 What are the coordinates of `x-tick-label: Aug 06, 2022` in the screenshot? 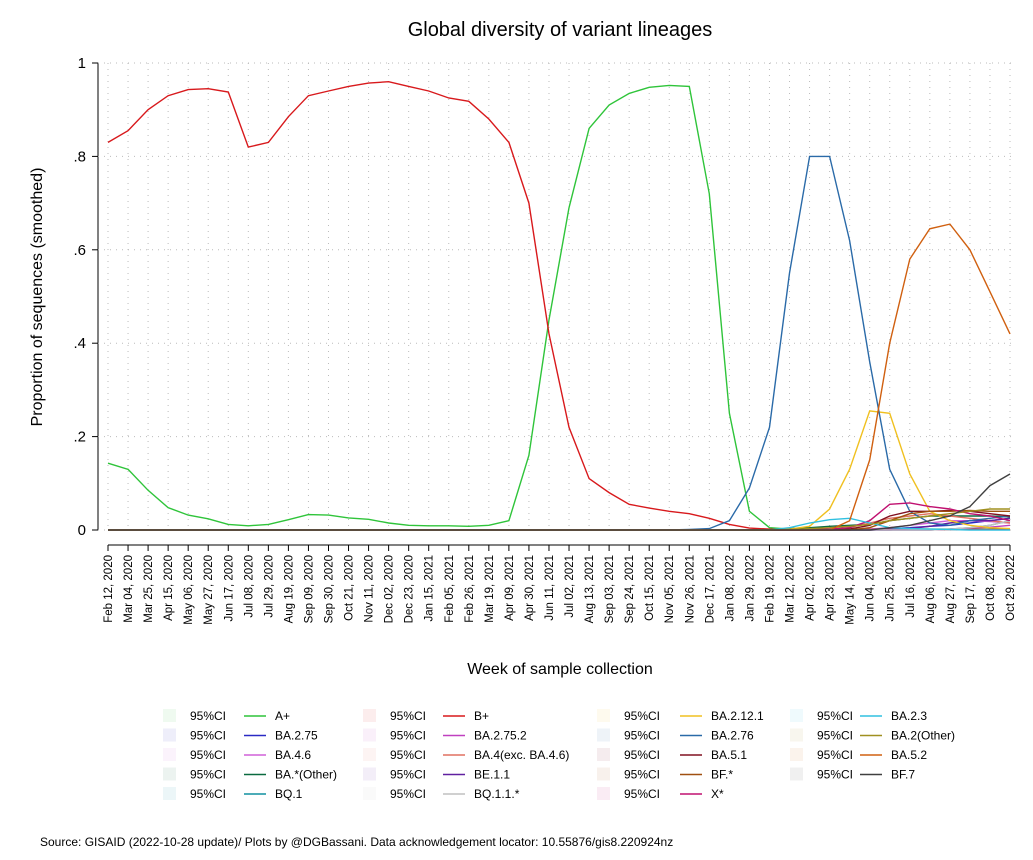 It's located at (931, 589).